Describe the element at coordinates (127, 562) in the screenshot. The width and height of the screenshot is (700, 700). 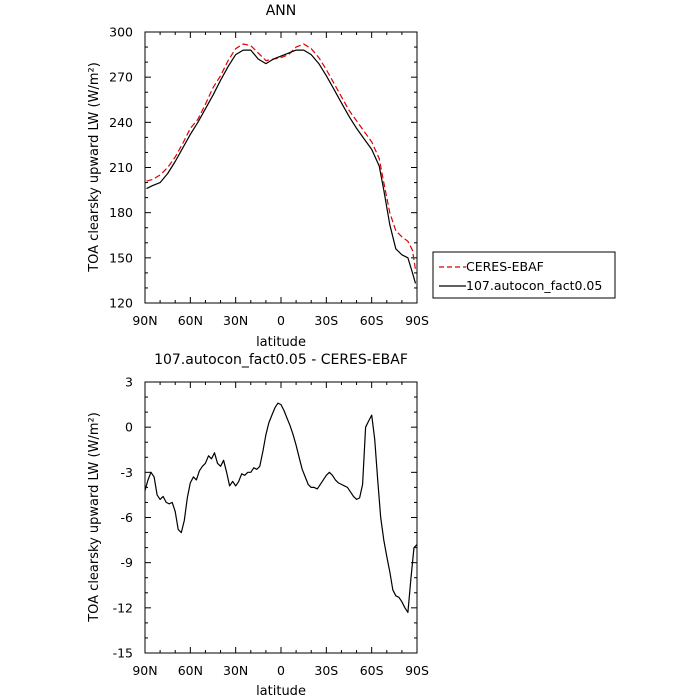
I see `bottom-y-tick-label: -9` at that location.